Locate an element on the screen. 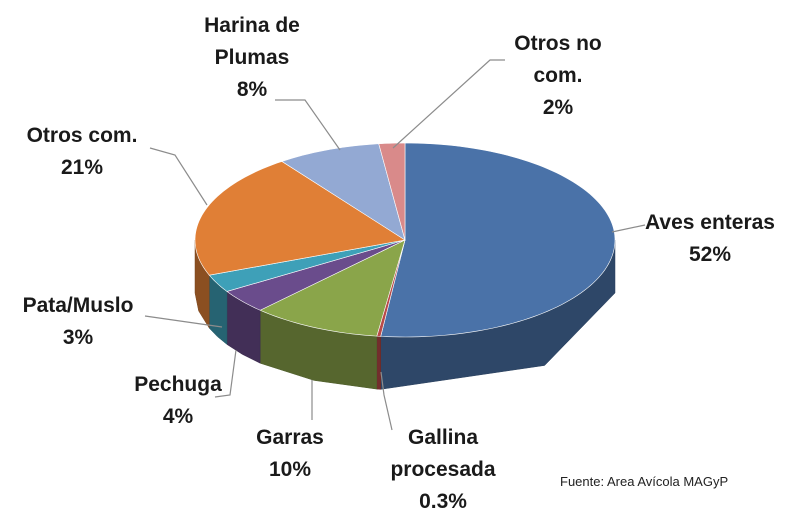 The height and width of the screenshot is (511, 798). slice-label: Gallina procesada 0.3% is located at coordinates (443, 466).